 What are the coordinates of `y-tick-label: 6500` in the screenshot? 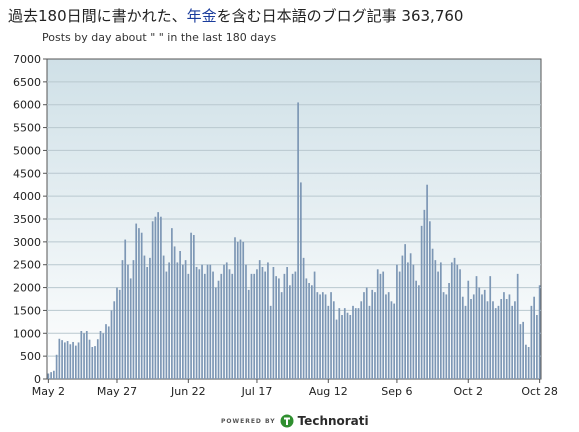 It's located at (27, 82).